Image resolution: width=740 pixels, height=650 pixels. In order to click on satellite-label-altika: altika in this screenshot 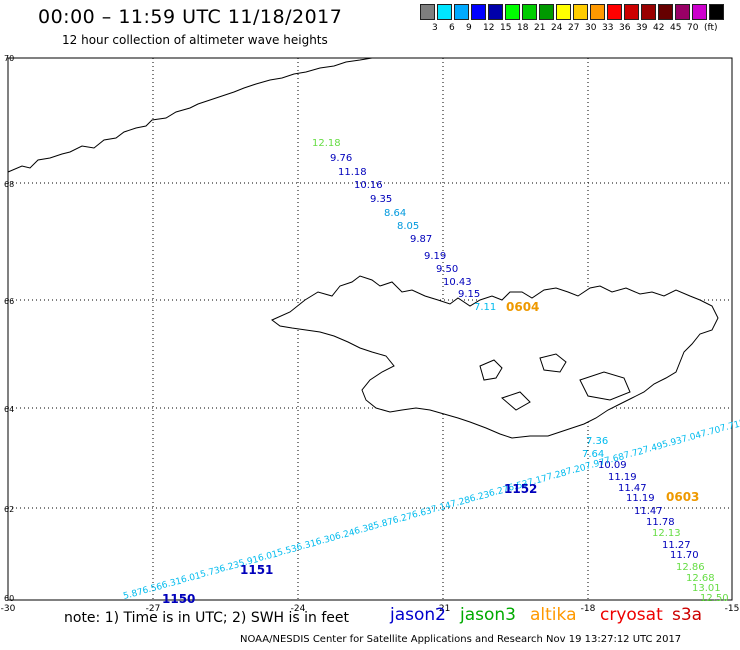, I will do `click(553, 615)`.